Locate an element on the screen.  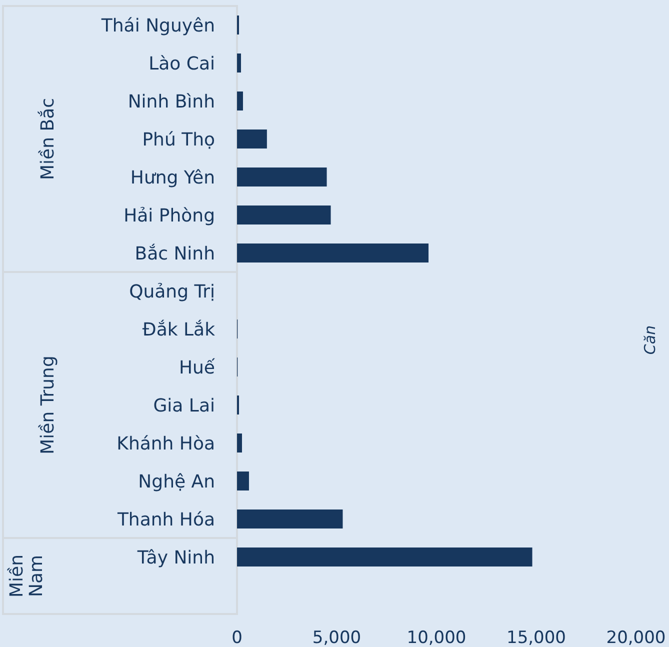
y-tick-label: Thanh Hóa is located at coordinates (165, 519).